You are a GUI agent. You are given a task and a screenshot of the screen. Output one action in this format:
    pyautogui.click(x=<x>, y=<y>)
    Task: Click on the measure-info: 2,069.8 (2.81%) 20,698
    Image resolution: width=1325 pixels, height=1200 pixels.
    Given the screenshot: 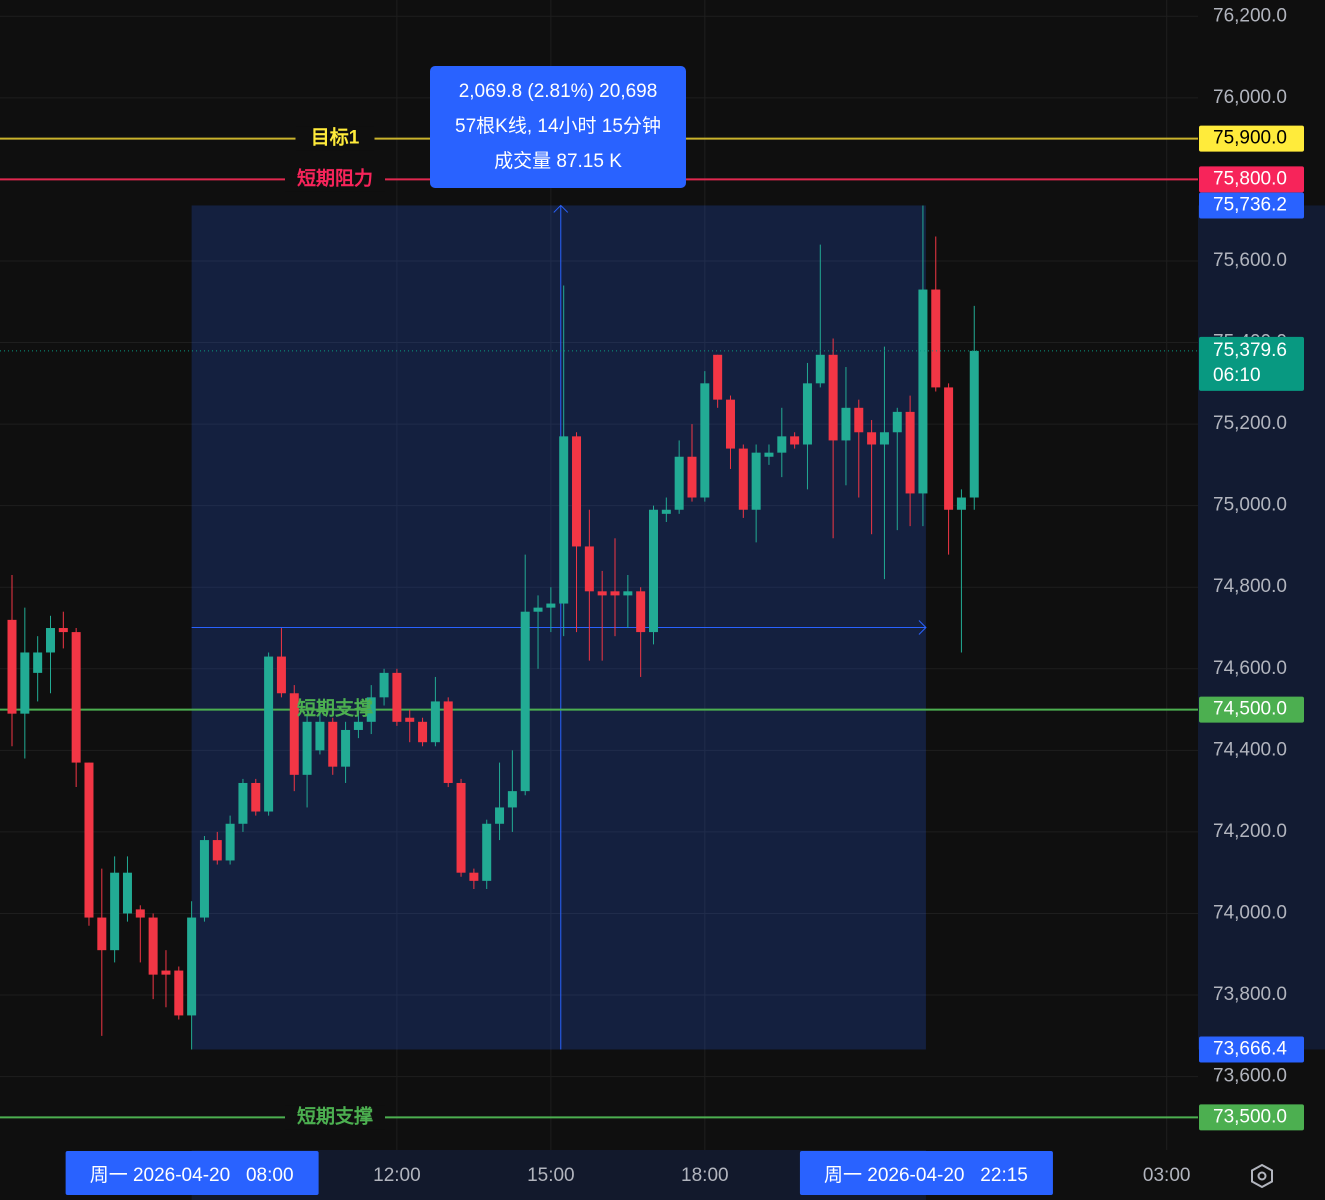 What is the action you would take?
    pyautogui.click(x=558, y=91)
    